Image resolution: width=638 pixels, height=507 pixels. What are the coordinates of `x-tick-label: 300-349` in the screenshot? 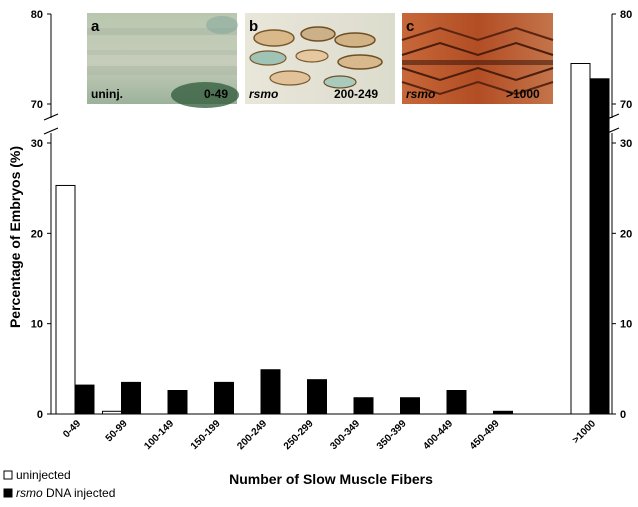 It's located at (345, 435).